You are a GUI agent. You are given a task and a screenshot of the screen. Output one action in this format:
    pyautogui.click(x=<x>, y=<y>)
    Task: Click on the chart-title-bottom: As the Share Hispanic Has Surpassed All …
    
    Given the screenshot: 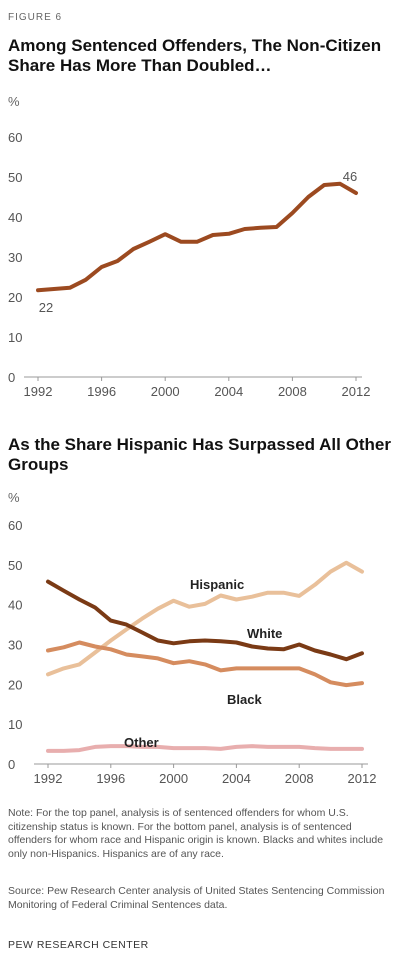 What is the action you would take?
    pyautogui.click(x=199, y=454)
    